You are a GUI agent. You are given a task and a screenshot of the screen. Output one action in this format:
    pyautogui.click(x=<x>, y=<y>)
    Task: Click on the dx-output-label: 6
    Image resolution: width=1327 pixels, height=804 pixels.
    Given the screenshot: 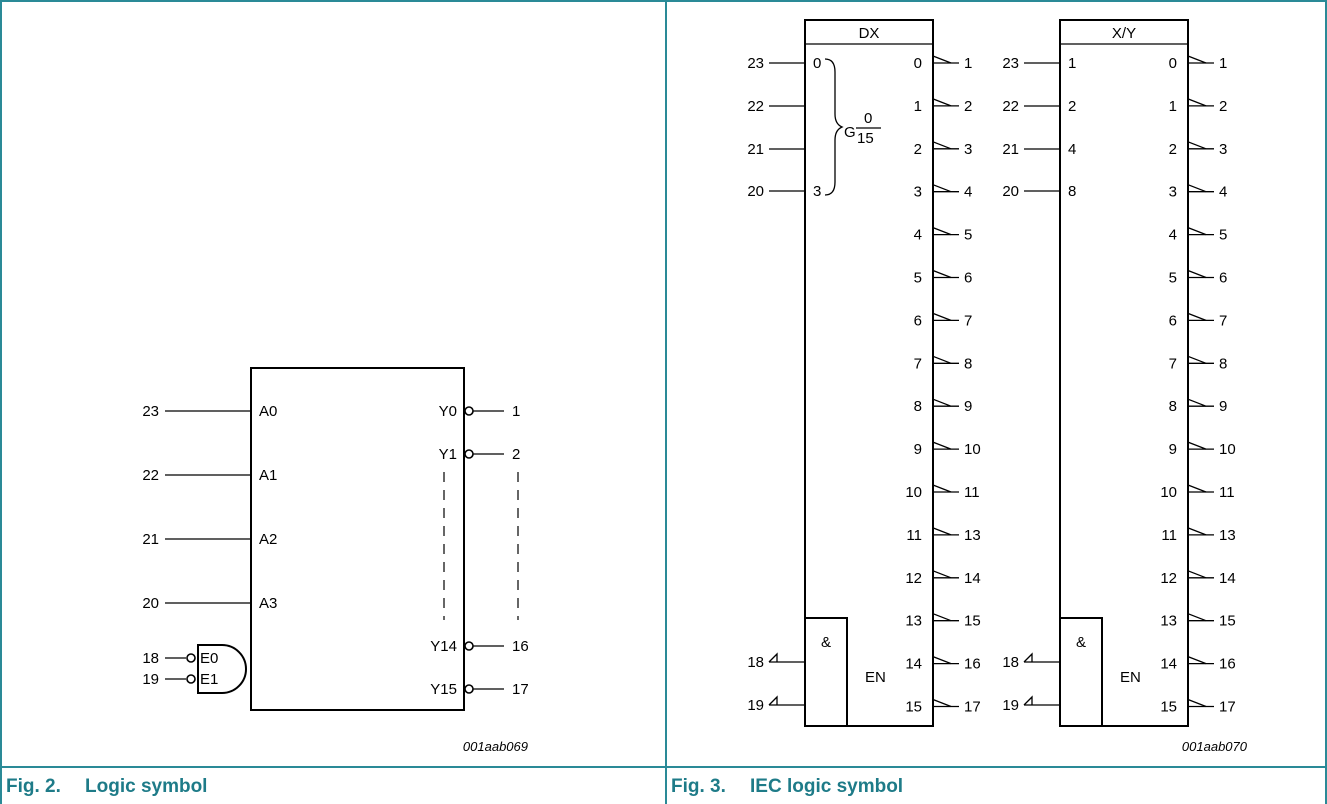 What is the action you would take?
    pyautogui.click(x=918, y=320)
    